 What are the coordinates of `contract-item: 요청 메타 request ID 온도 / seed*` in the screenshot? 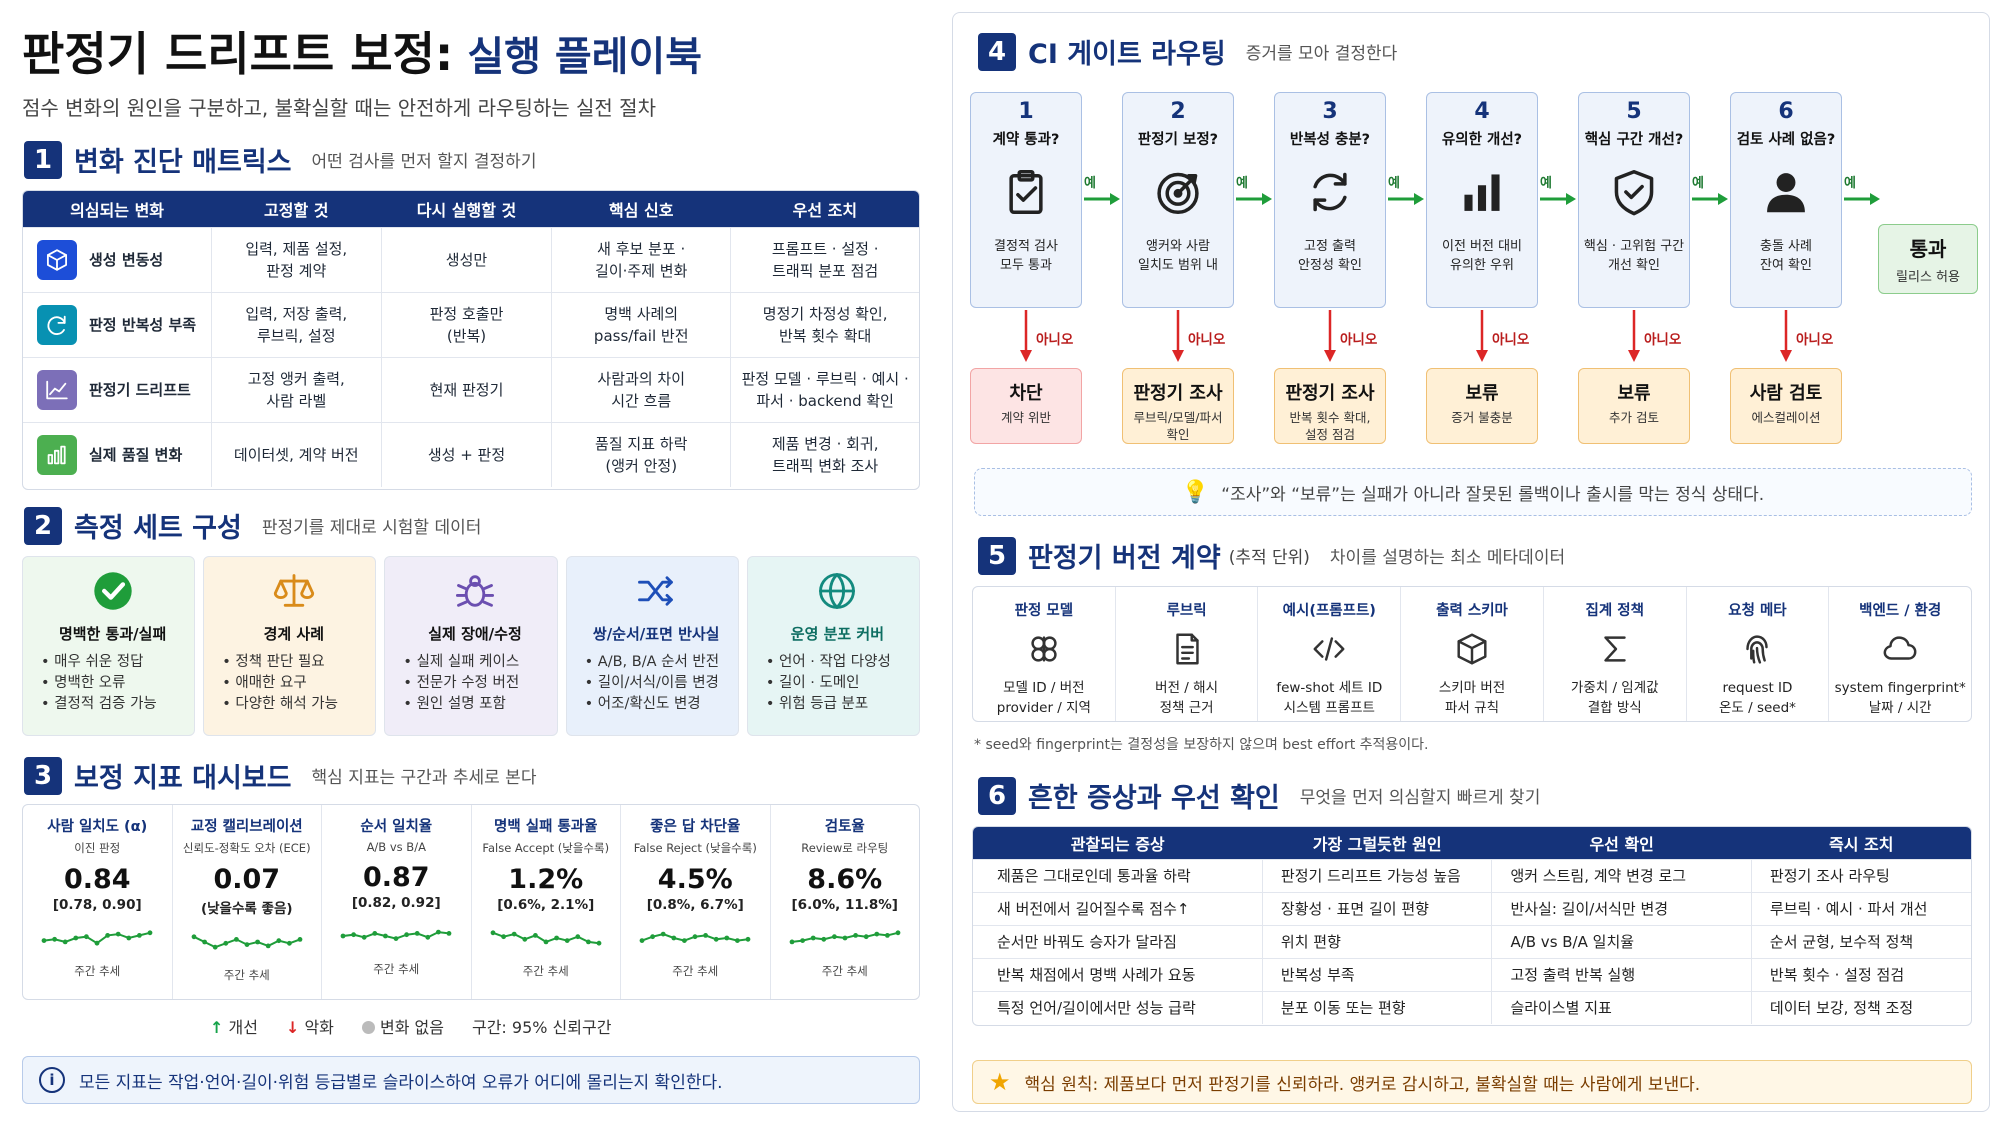 It's located at (1757, 654).